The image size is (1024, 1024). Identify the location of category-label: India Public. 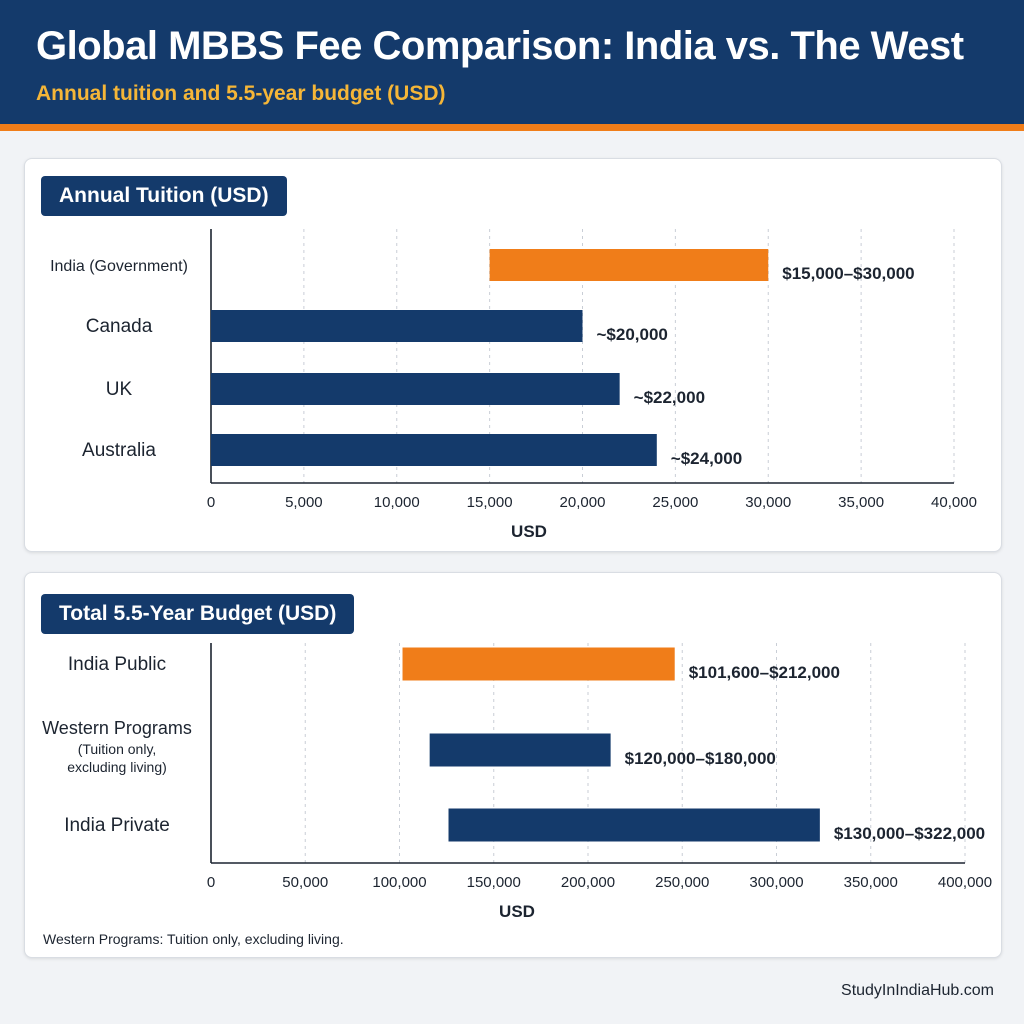
(117, 664).